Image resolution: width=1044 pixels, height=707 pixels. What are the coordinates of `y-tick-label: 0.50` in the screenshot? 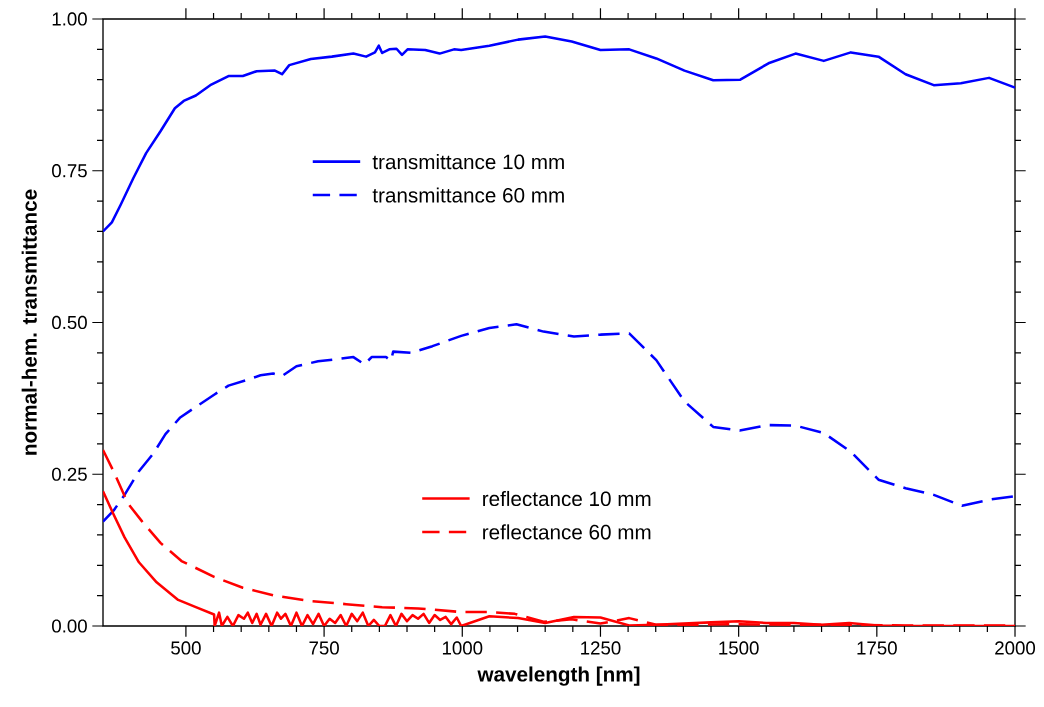 It's located at (69, 322).